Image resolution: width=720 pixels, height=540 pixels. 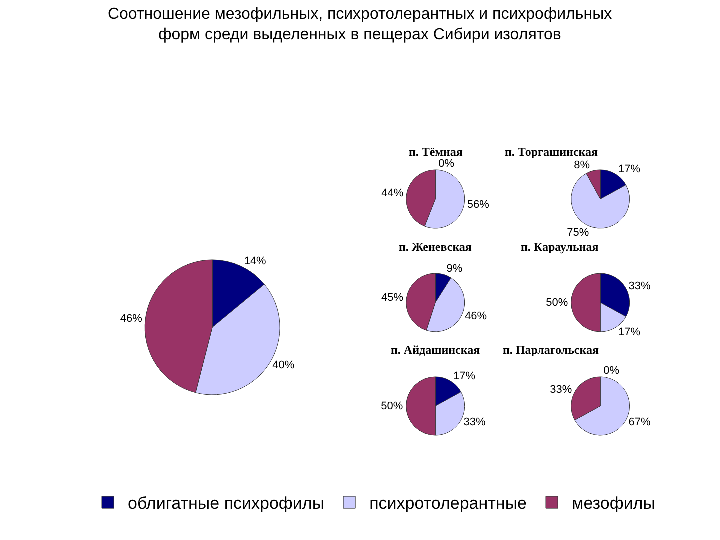 What do you see at coordinates (436, 152) in the screenshot?
I see `chart-title: п. Тёмная` at bounding box center [436, 152].